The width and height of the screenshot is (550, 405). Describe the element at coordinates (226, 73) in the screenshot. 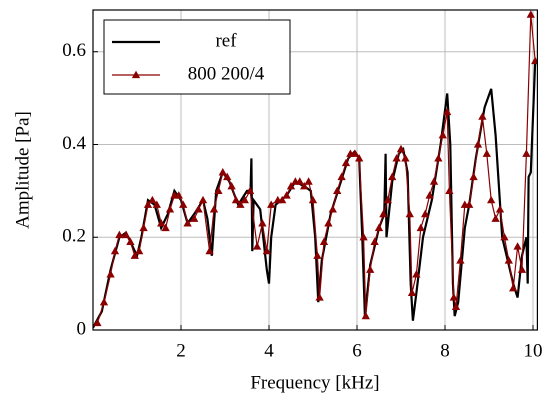

I see `legend-label: 800 200/4` at that location.